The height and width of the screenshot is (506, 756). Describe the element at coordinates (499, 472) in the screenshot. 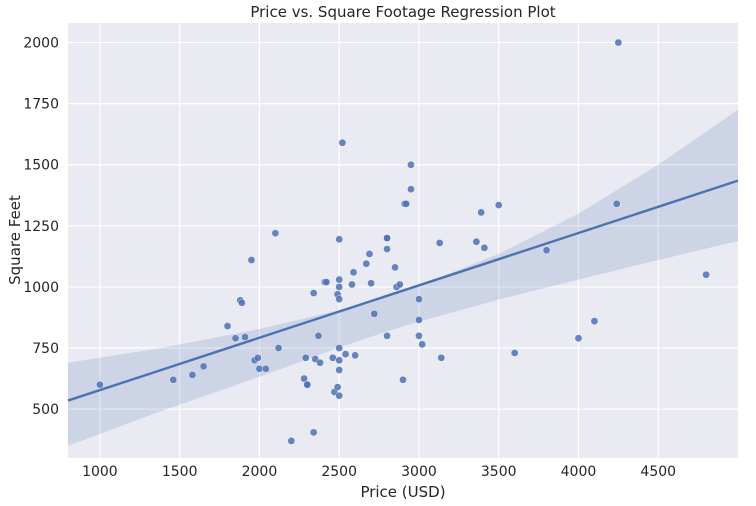

I see `x-tick-label: 3500` at that location.